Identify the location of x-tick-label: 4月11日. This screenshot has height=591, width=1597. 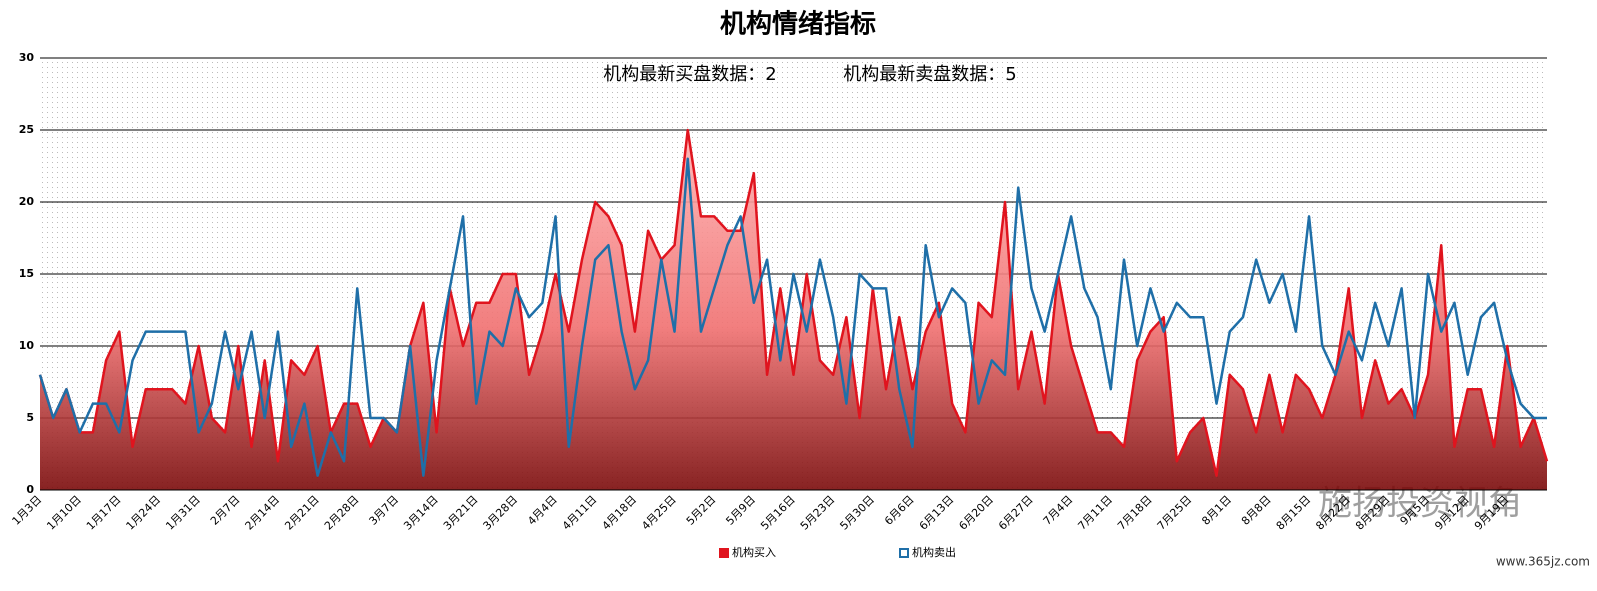
(580, 513).